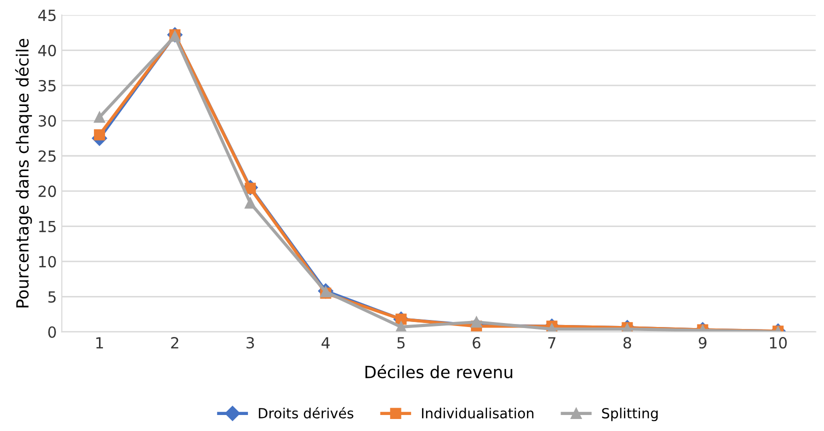  What do you see at coordinates (47, 262) in the screenshot?
I see `y-tick-label: 10` at bounding box center [47, 262].